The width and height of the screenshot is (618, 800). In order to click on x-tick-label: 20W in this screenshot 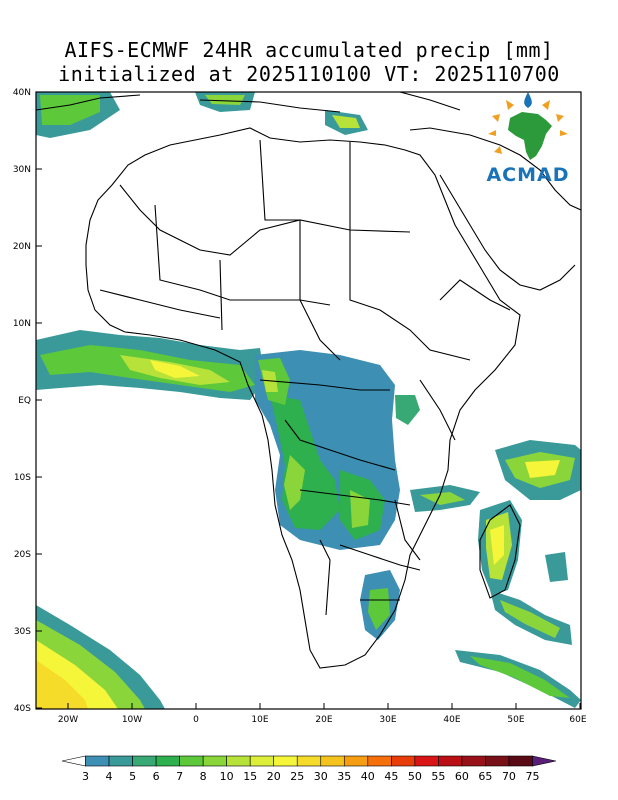, I will do `click(68, 720)`.